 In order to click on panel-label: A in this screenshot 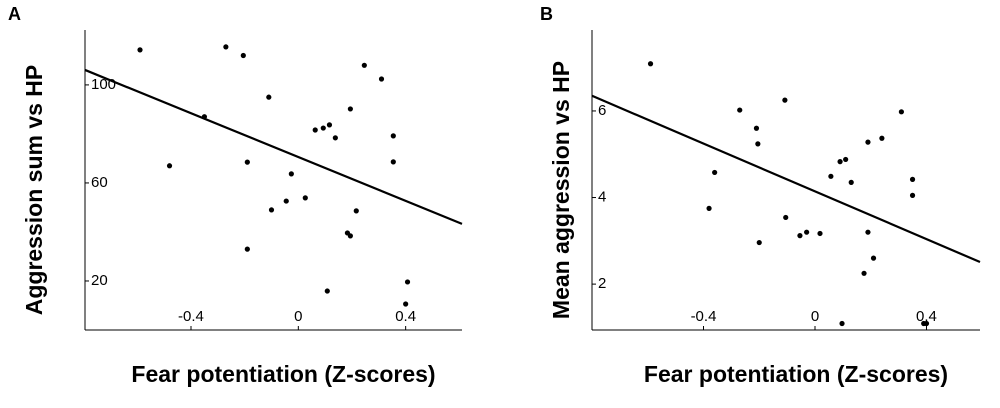, I will do `click(14, 14)`.